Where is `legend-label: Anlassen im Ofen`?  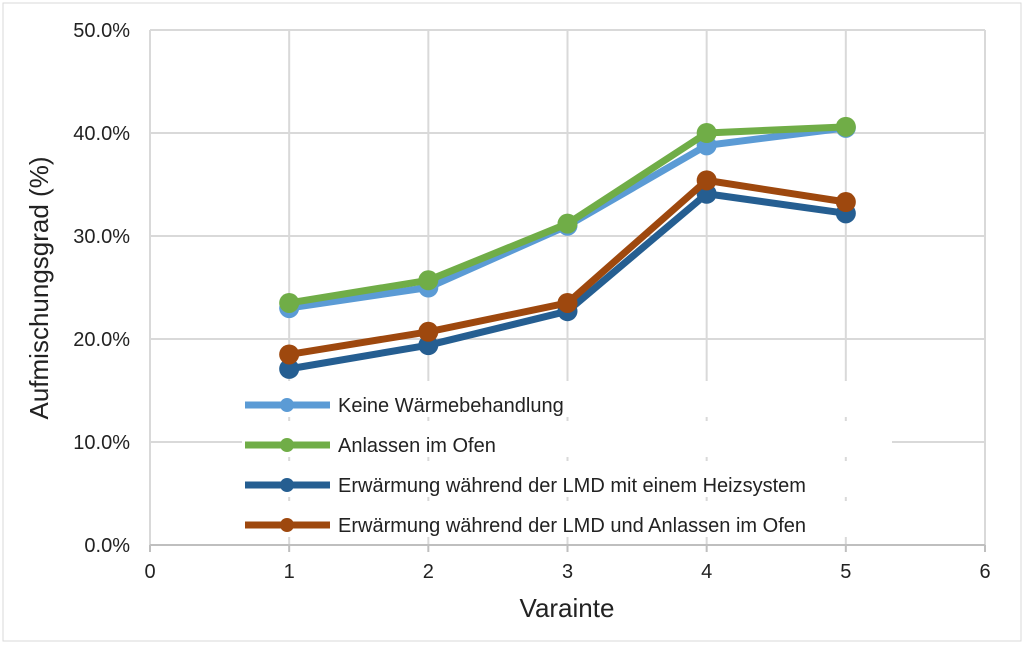 legend-label: Anlassen im Ofen is located at coordinates (417, 446).